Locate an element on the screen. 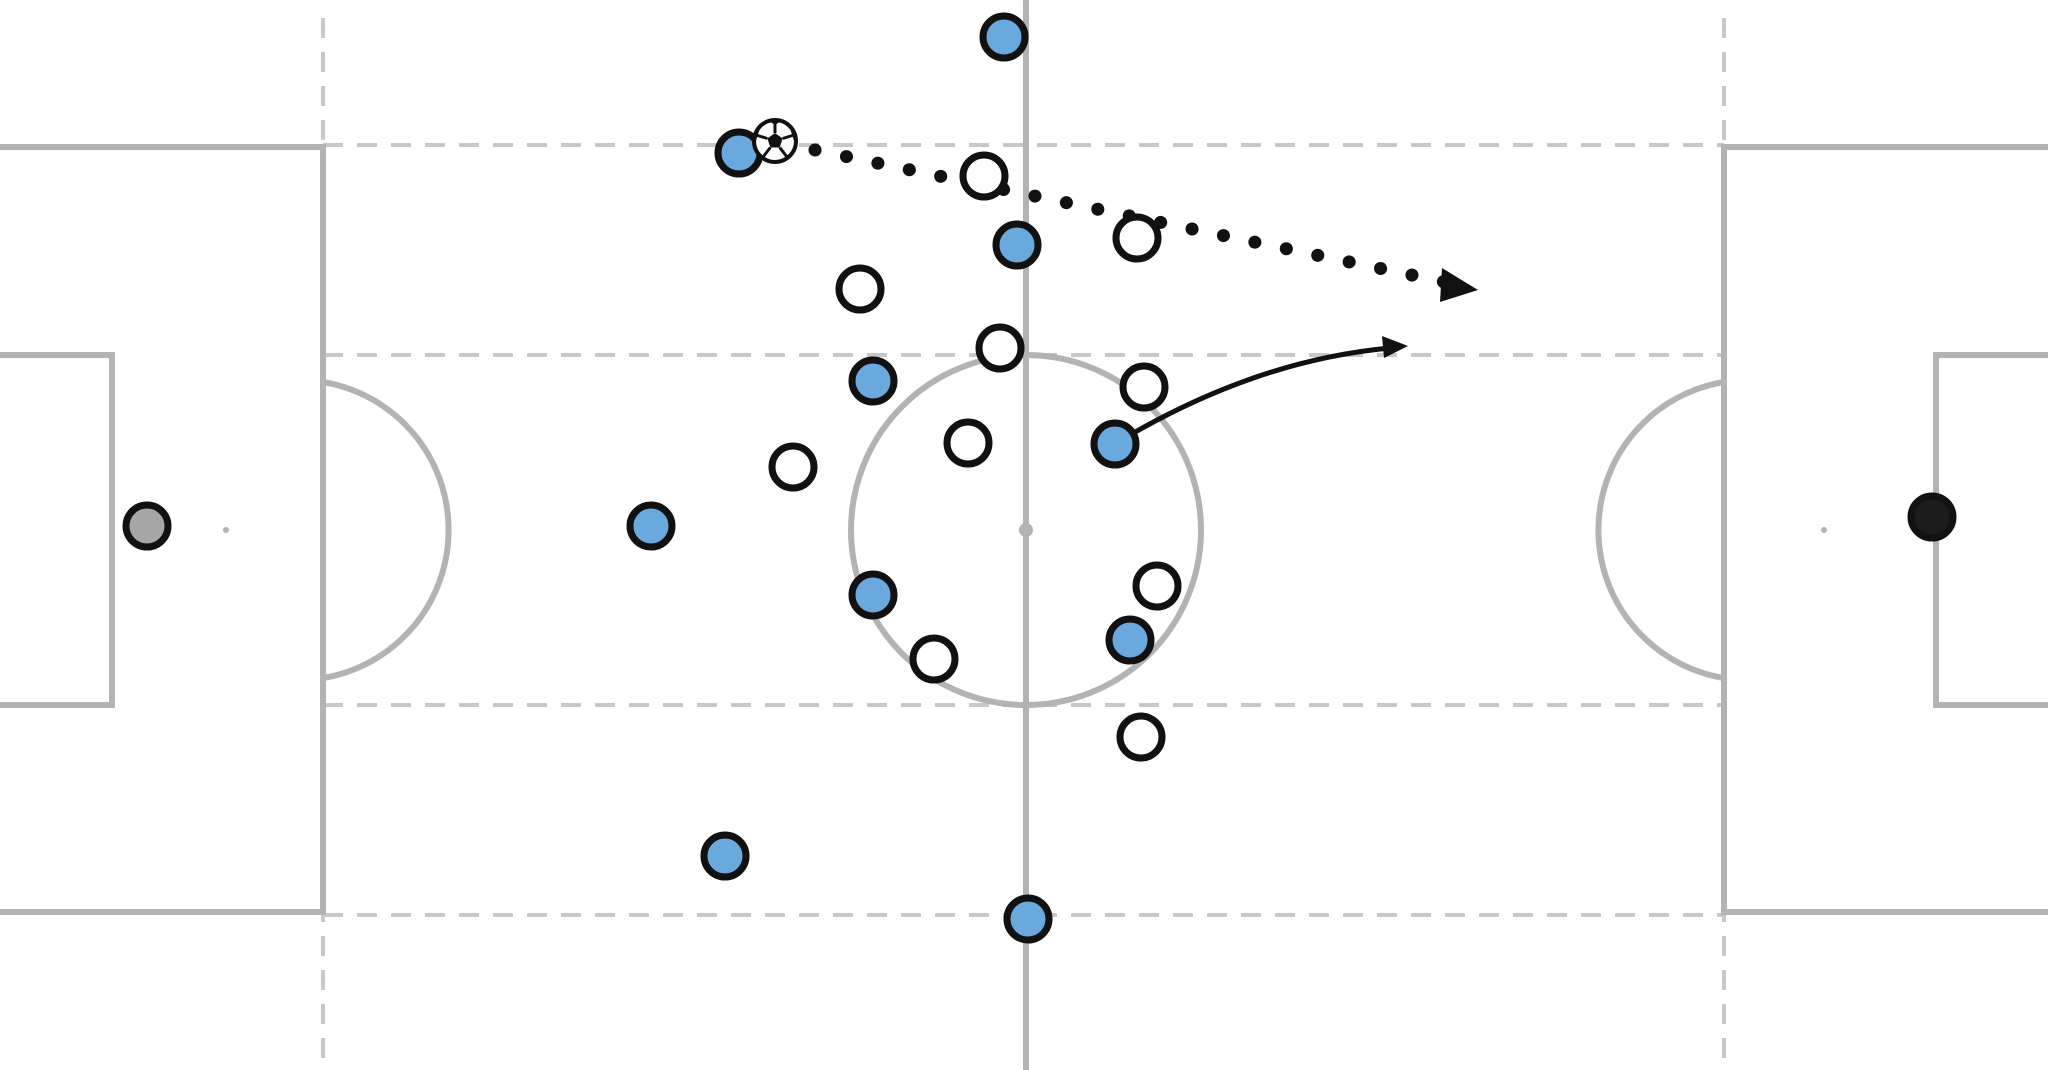 Image resolution: width=2048 pixels, height=1070 pixels. centre-spot is located at coordinates (1026, 530).